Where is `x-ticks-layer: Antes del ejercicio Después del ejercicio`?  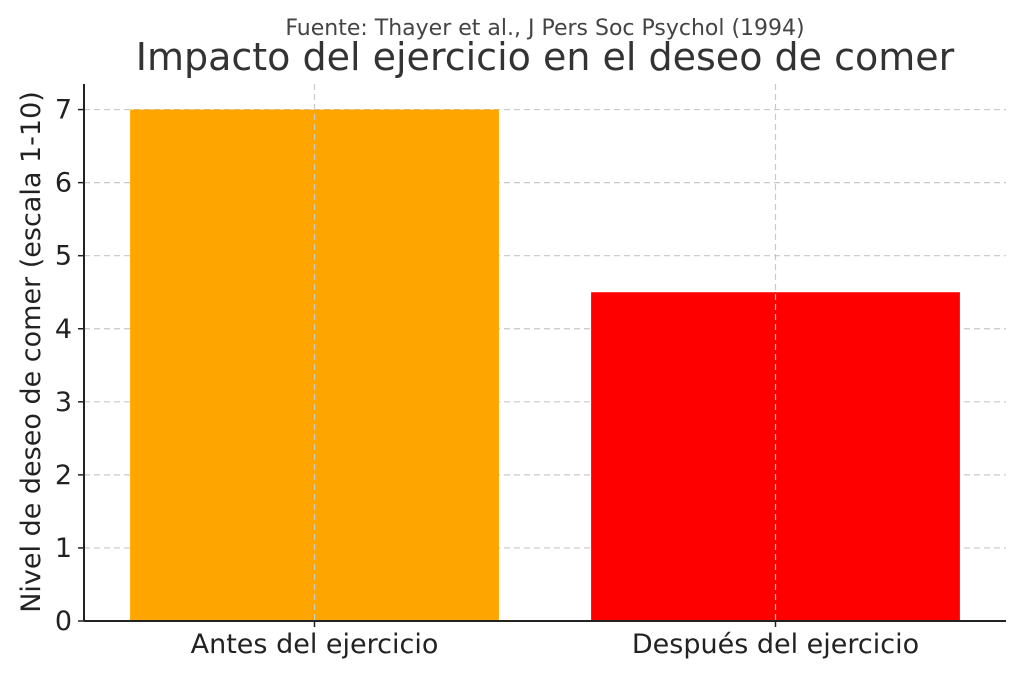 x-ticks-layer: Antes del ejercicio Después del ejercicio is located at coordinates (555, 640).